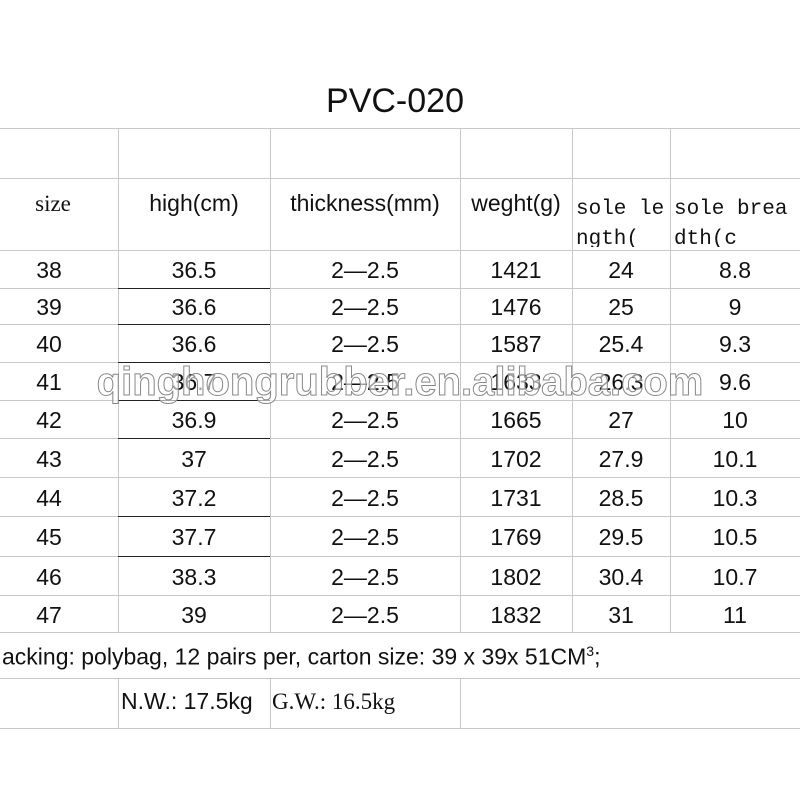 The image size is (800, 800). Describe the element at coordinates (516, 307) in the screenshot. I see `table-cell: 1476` at that location.